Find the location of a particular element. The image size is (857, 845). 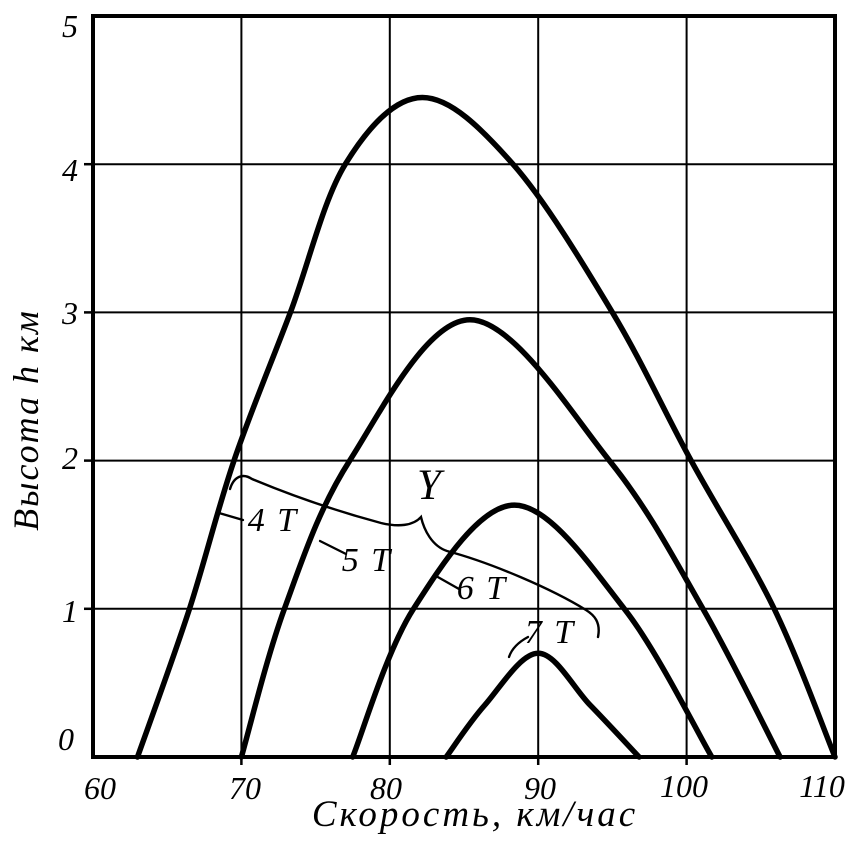

leader-5t is located at coordinates (333, 547).